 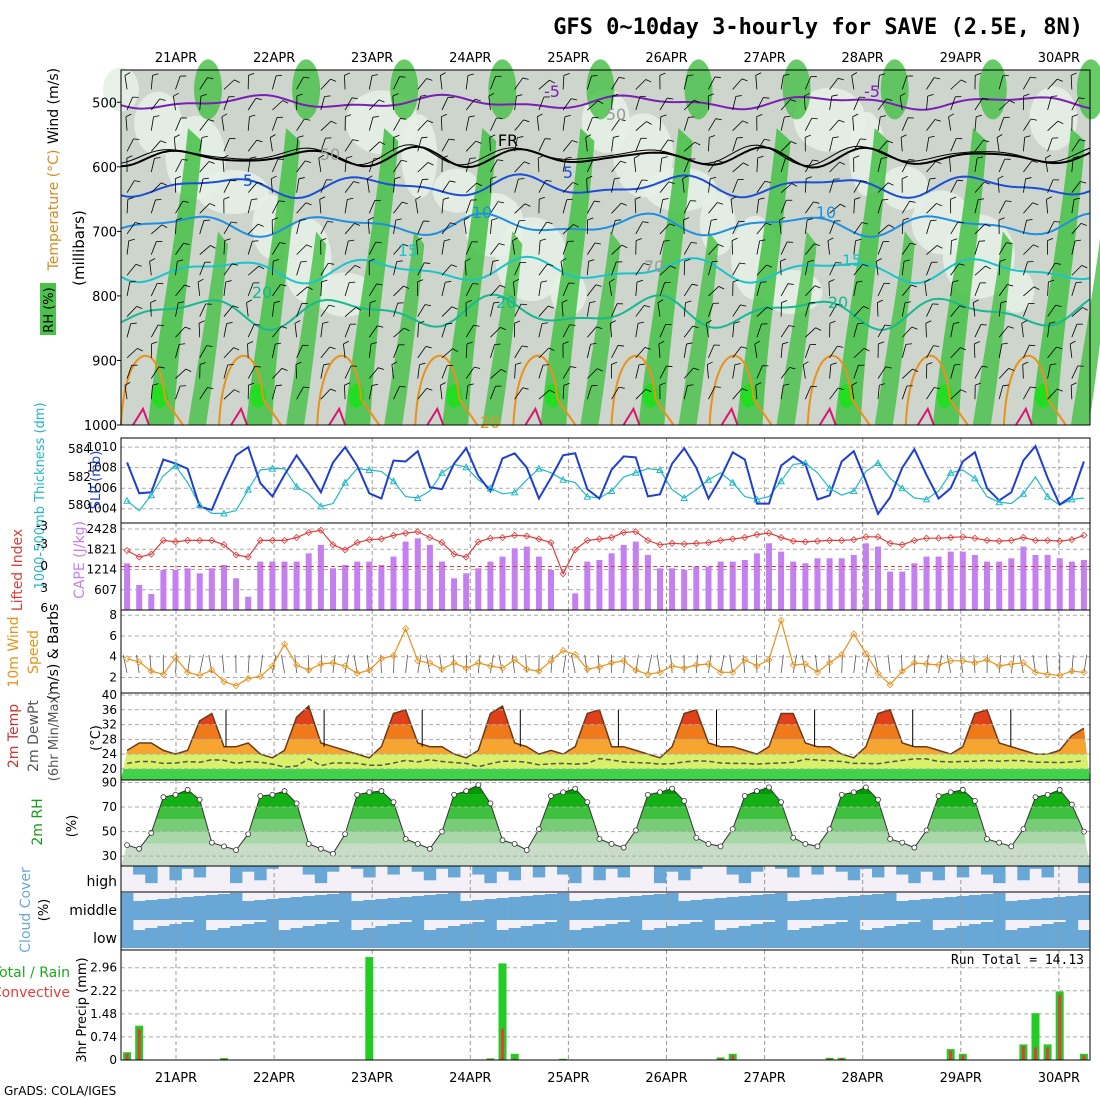 I want to click on slp-tick-label: 1010, so click(x=101, y=447).